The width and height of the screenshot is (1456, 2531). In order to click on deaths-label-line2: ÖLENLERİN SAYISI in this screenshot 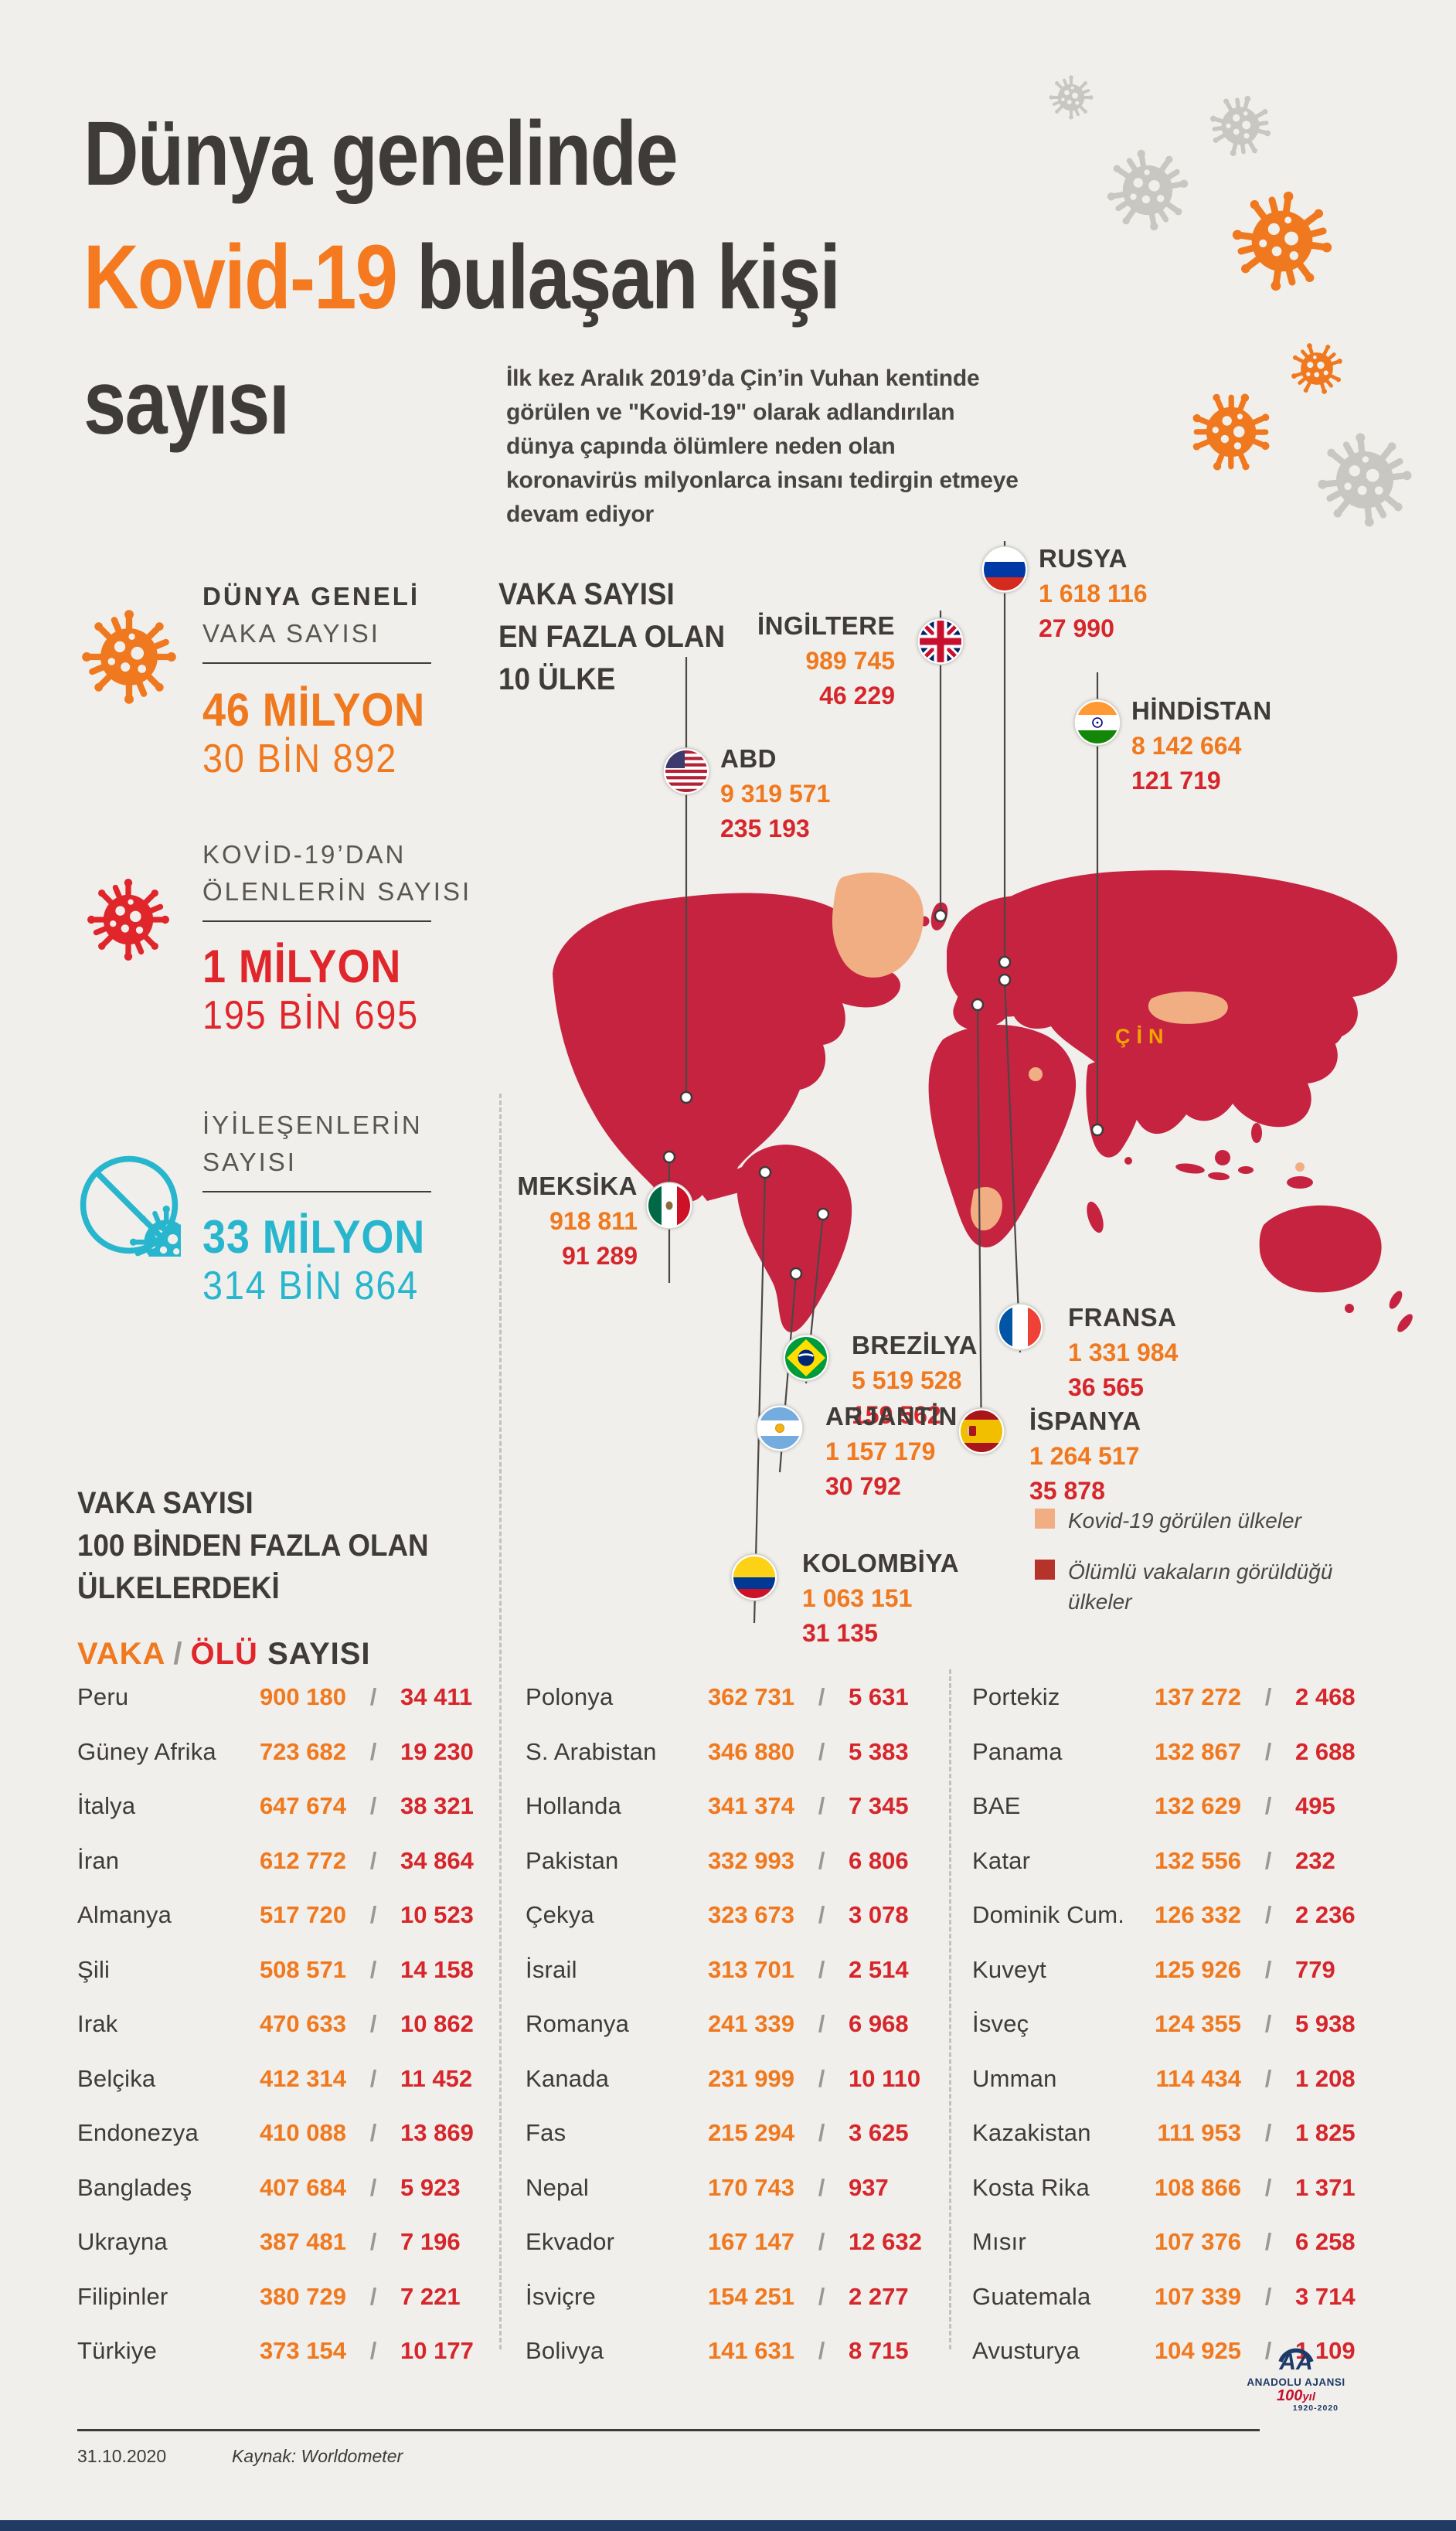, I will do `click(337, 891)`.